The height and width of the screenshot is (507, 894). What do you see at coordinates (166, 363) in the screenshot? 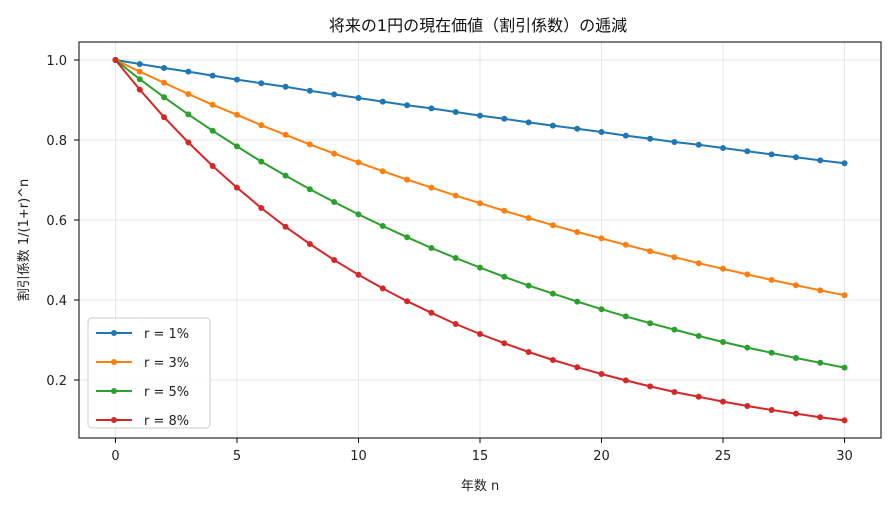
I see `legend-label: r = 3%` at bounding box center [166, 363].